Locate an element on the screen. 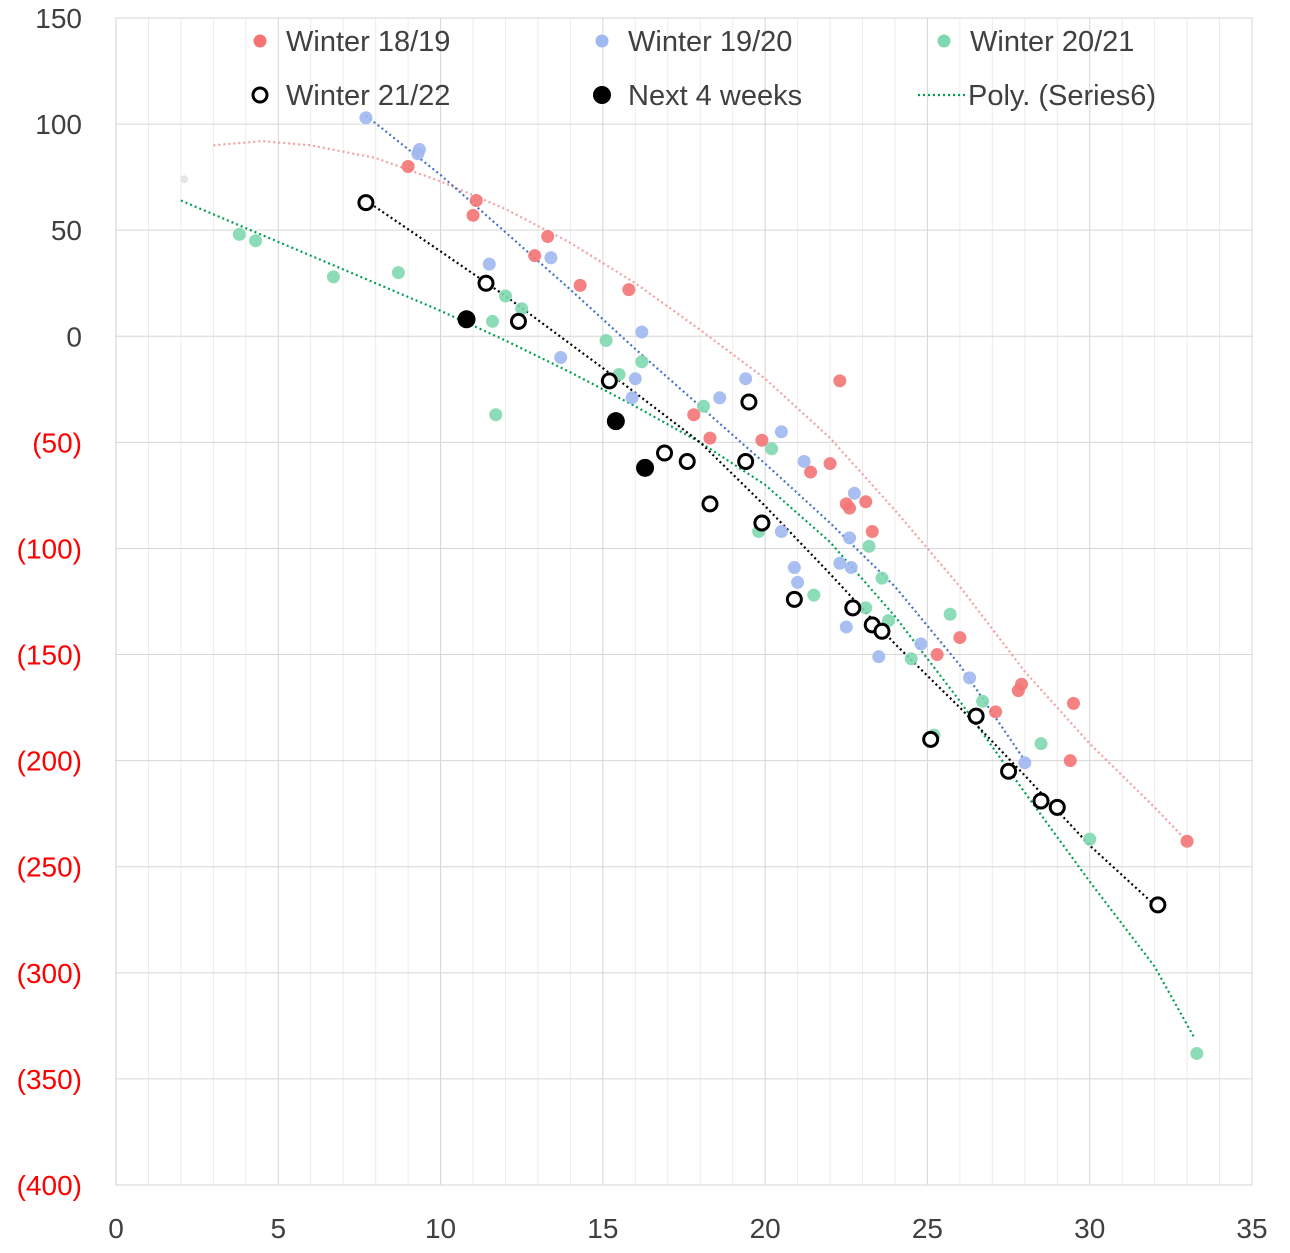 The image size is (1290, 1253). y-tick-label: 150 is located at coordinates (58, 18).